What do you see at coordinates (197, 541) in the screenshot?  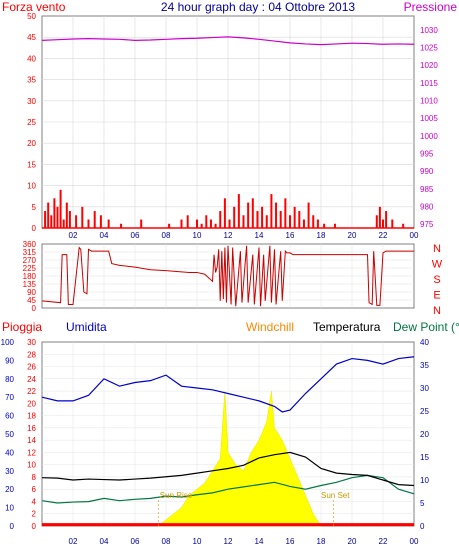 I see `x-tick-label: 10` at bounding box center [197, 541].